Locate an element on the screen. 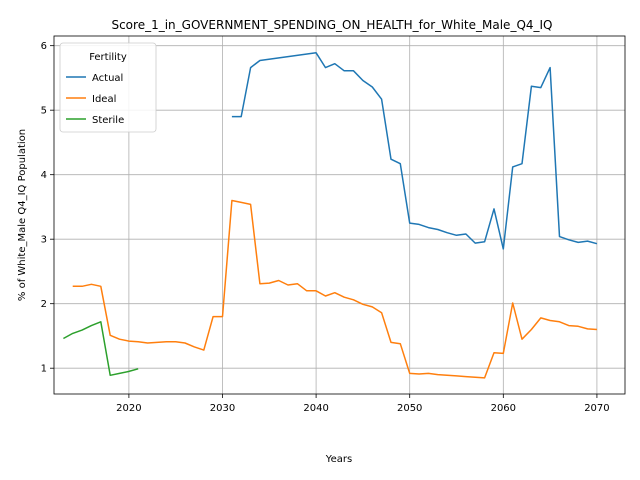 This screenshot has height=480, width=640. legend-label-ideal: Ideal is located at coordinates (104, 99).